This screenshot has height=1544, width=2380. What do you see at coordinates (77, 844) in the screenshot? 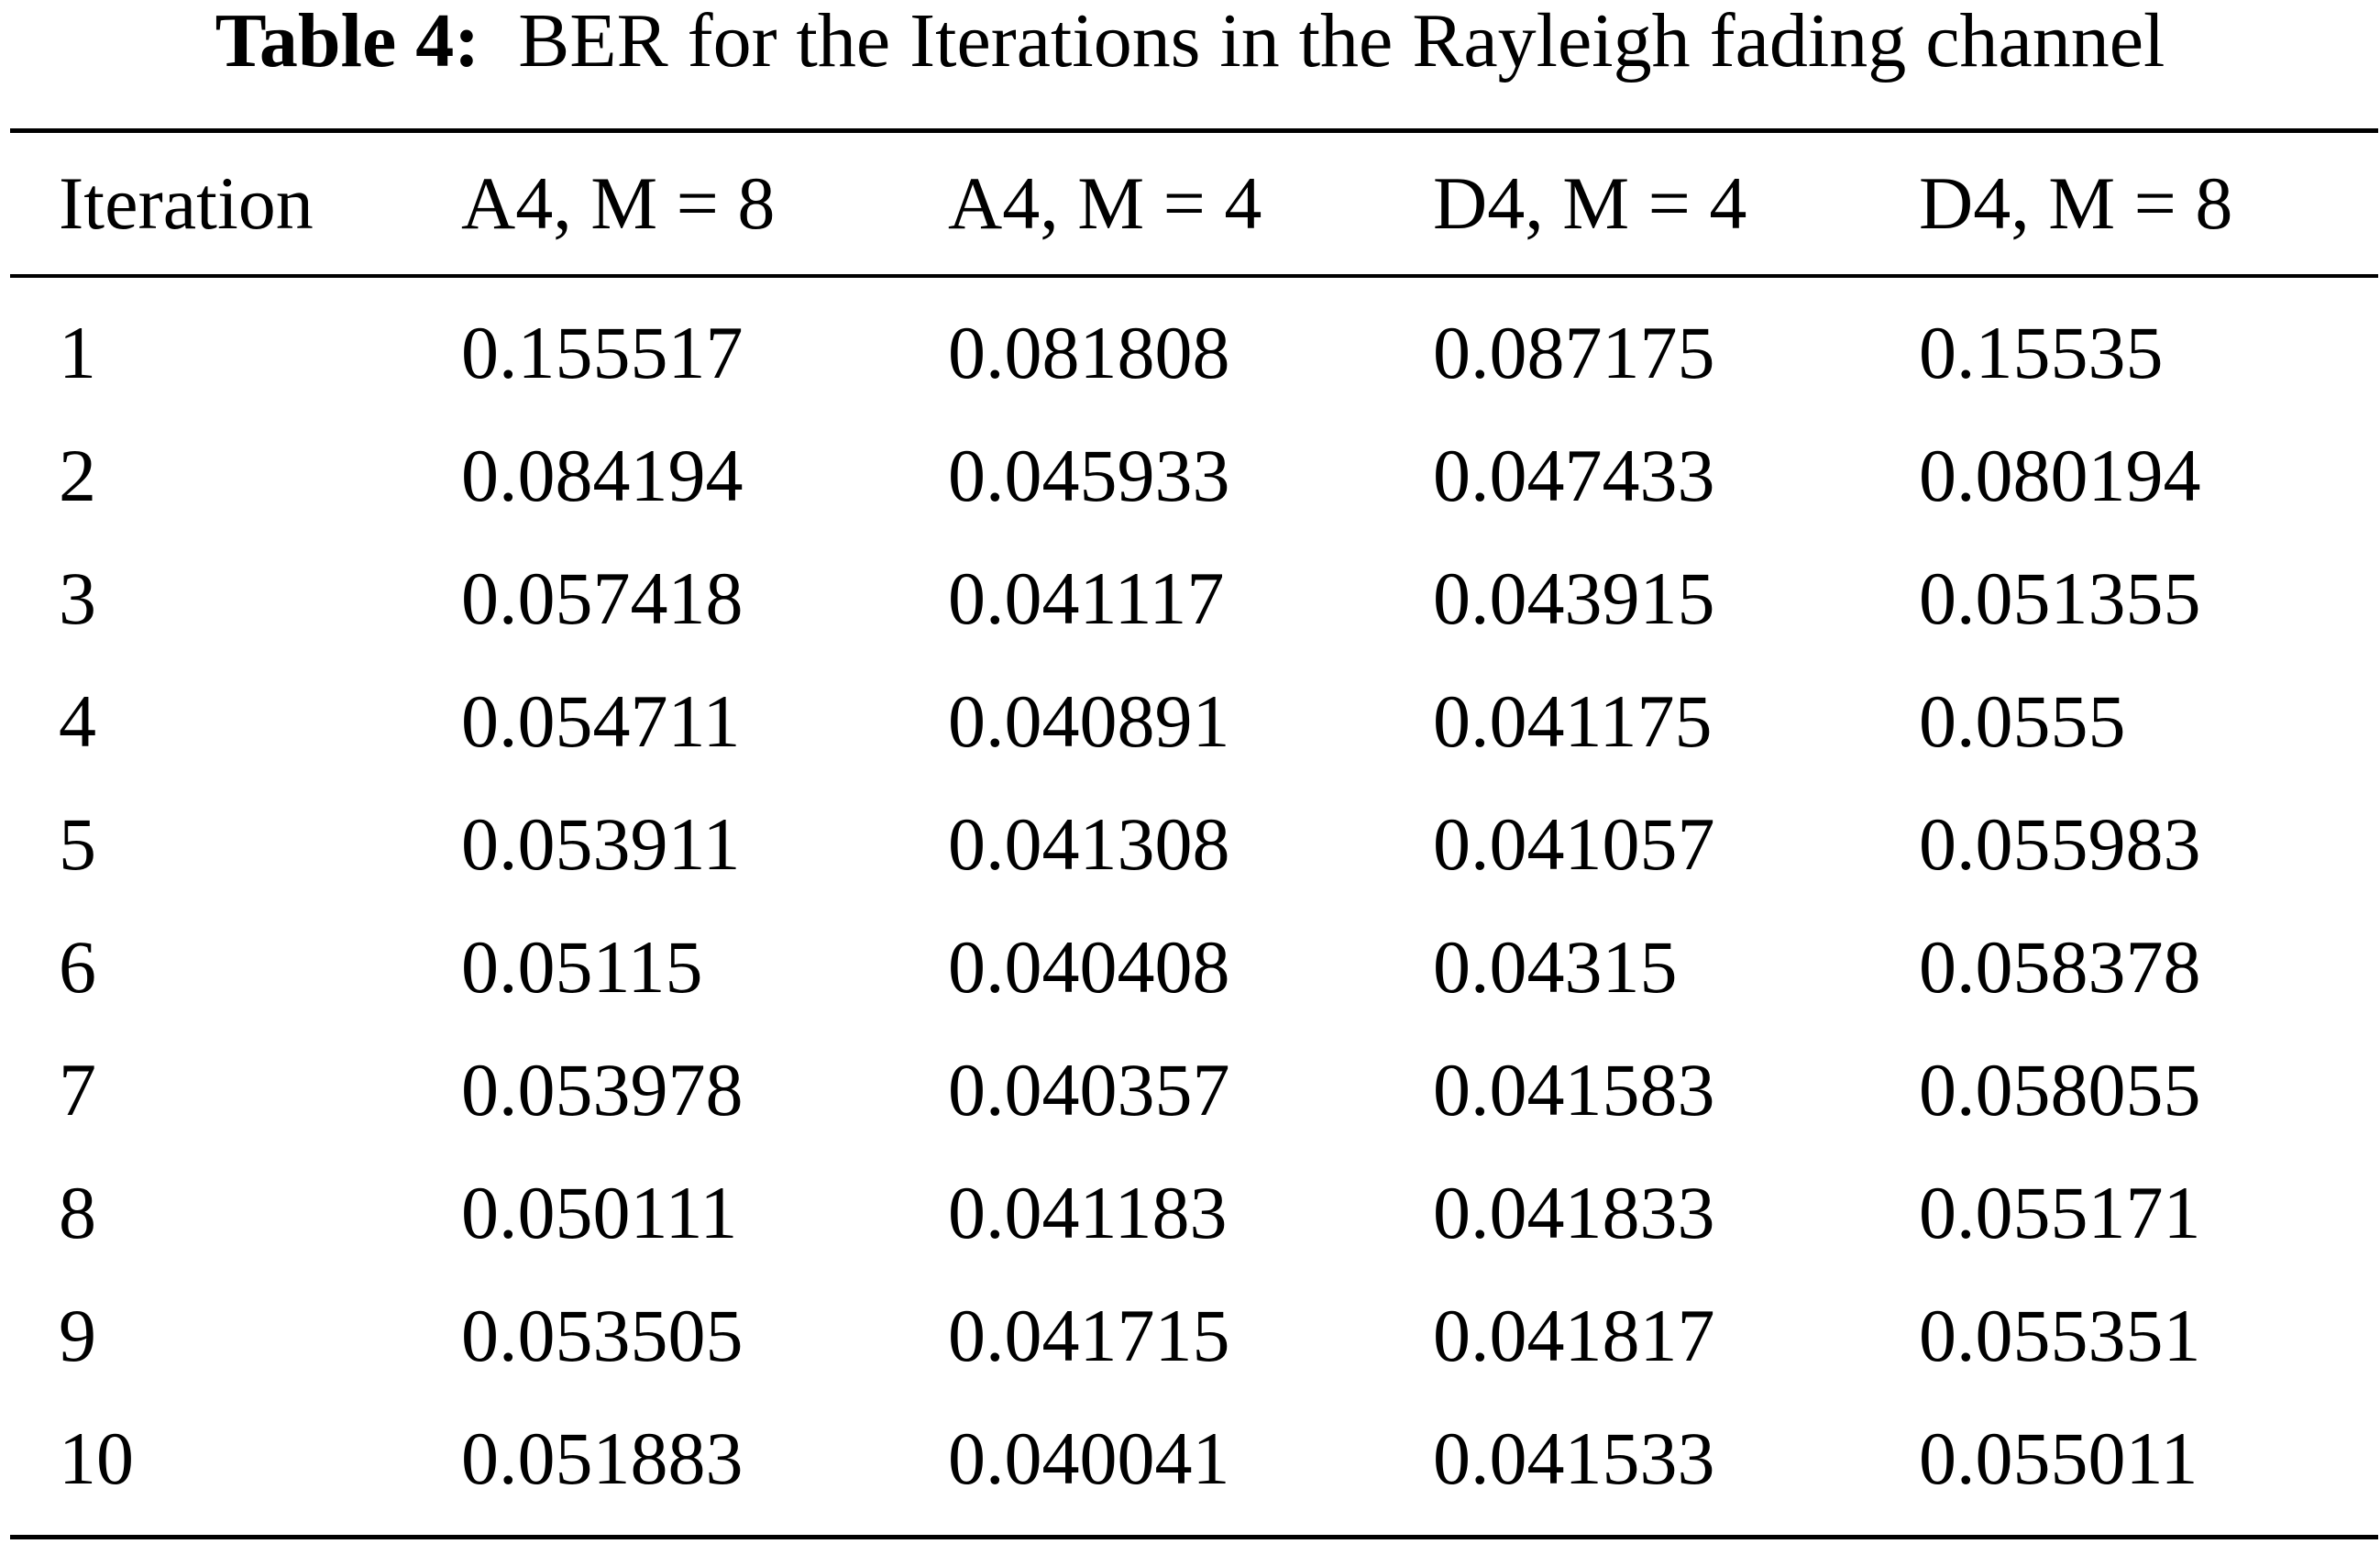
I see `cell-iteration: 5` at bounding box center [77, 844].